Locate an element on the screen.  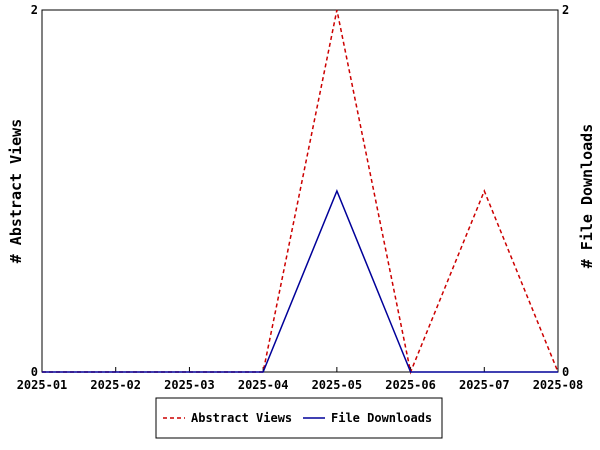
y-left-tick-label: 2 is located at coordinates (34, 10).